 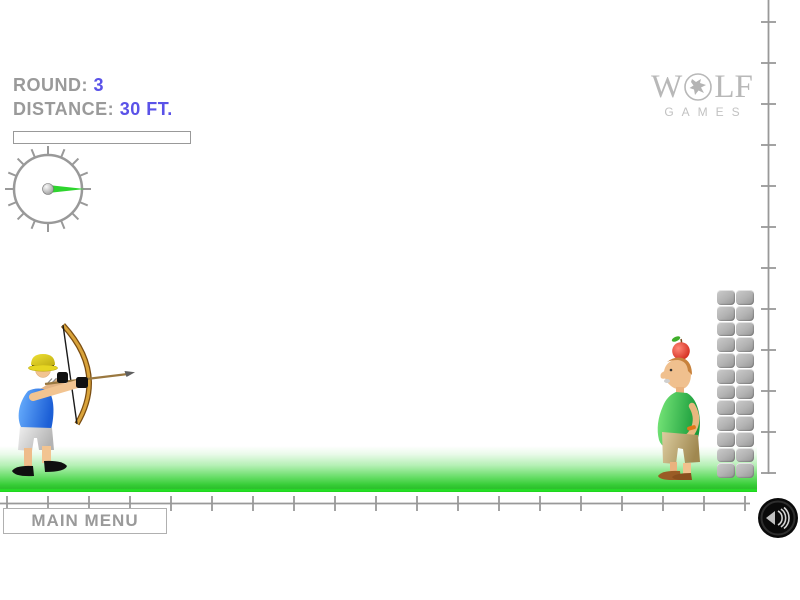 What do you see at coordinates (36, 409) in the screenshot?
I see `archer-shirt` at bounding box center [36, 409].